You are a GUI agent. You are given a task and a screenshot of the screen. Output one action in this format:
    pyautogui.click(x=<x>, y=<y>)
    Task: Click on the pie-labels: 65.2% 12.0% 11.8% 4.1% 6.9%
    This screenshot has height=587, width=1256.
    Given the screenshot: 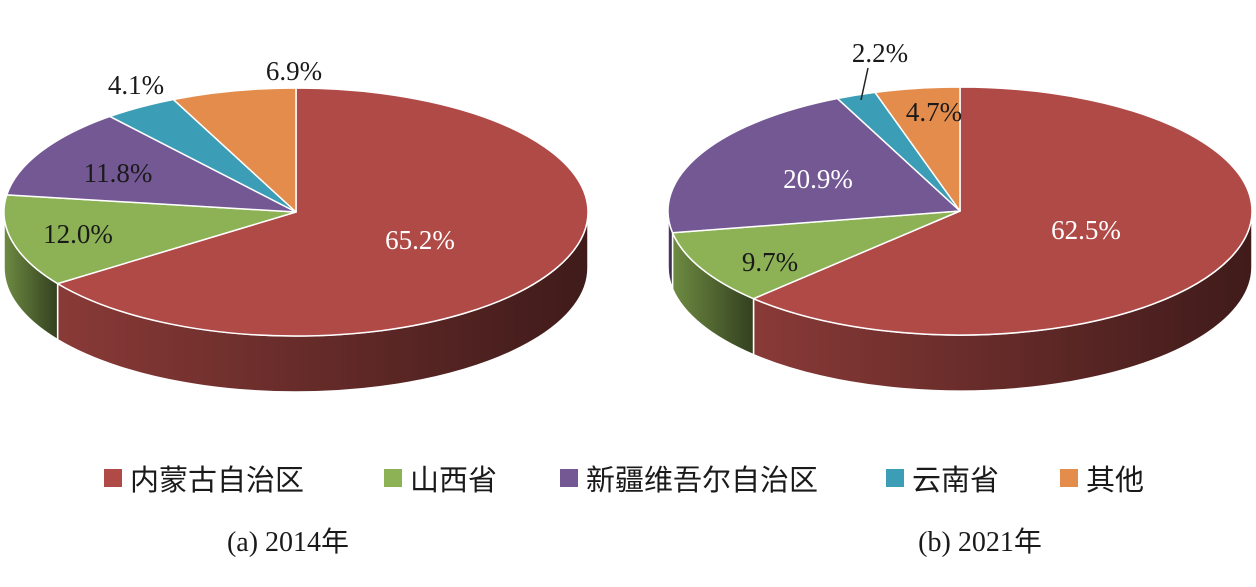 What is the action you would take?
    pyautogui.click(x=249, y=155)
    